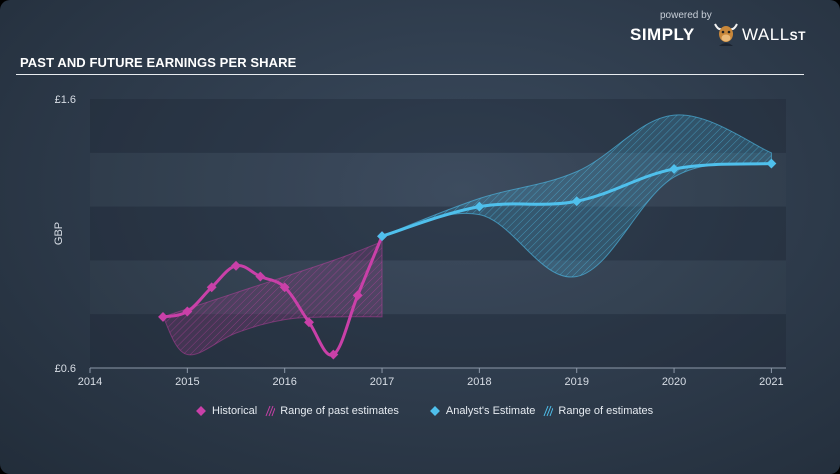 The image size is (840, 474). I want to click on legend-label: Range of past estimates, so click(339, 411).